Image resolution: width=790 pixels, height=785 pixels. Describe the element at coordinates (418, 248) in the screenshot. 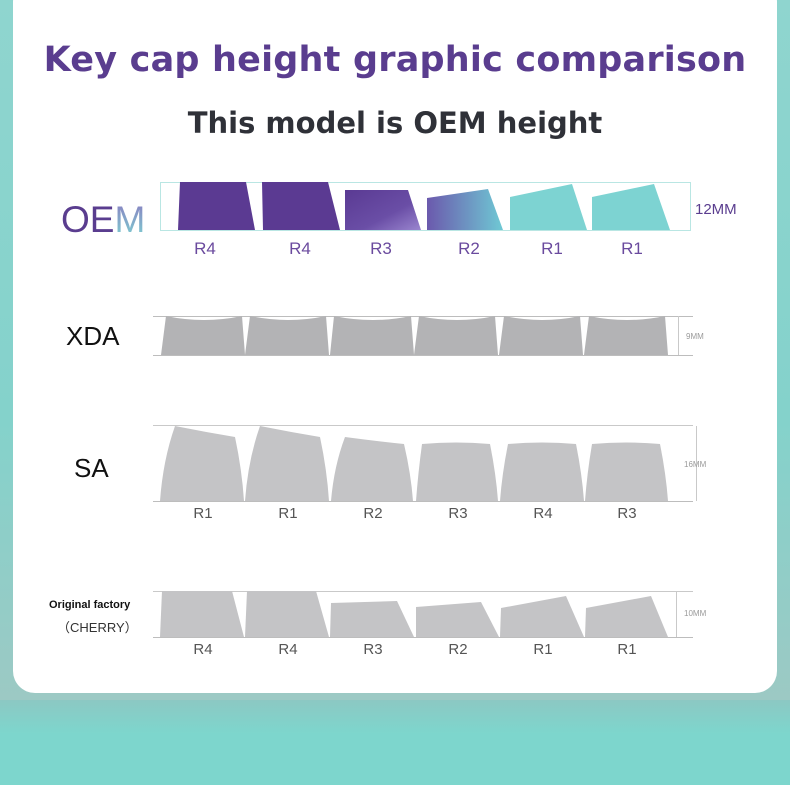

I see `oem-row-labels: R4 R4 R3 R2 R1 R1` at that location.